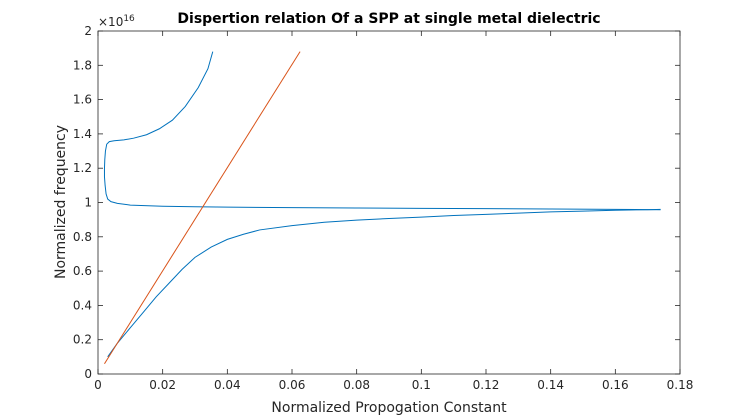 The image size is (751, 420). What do you see at coordinates (421, 385) in the screenshot?
I see `x-tick-label: 0.1` at bounding box center [421, 385].